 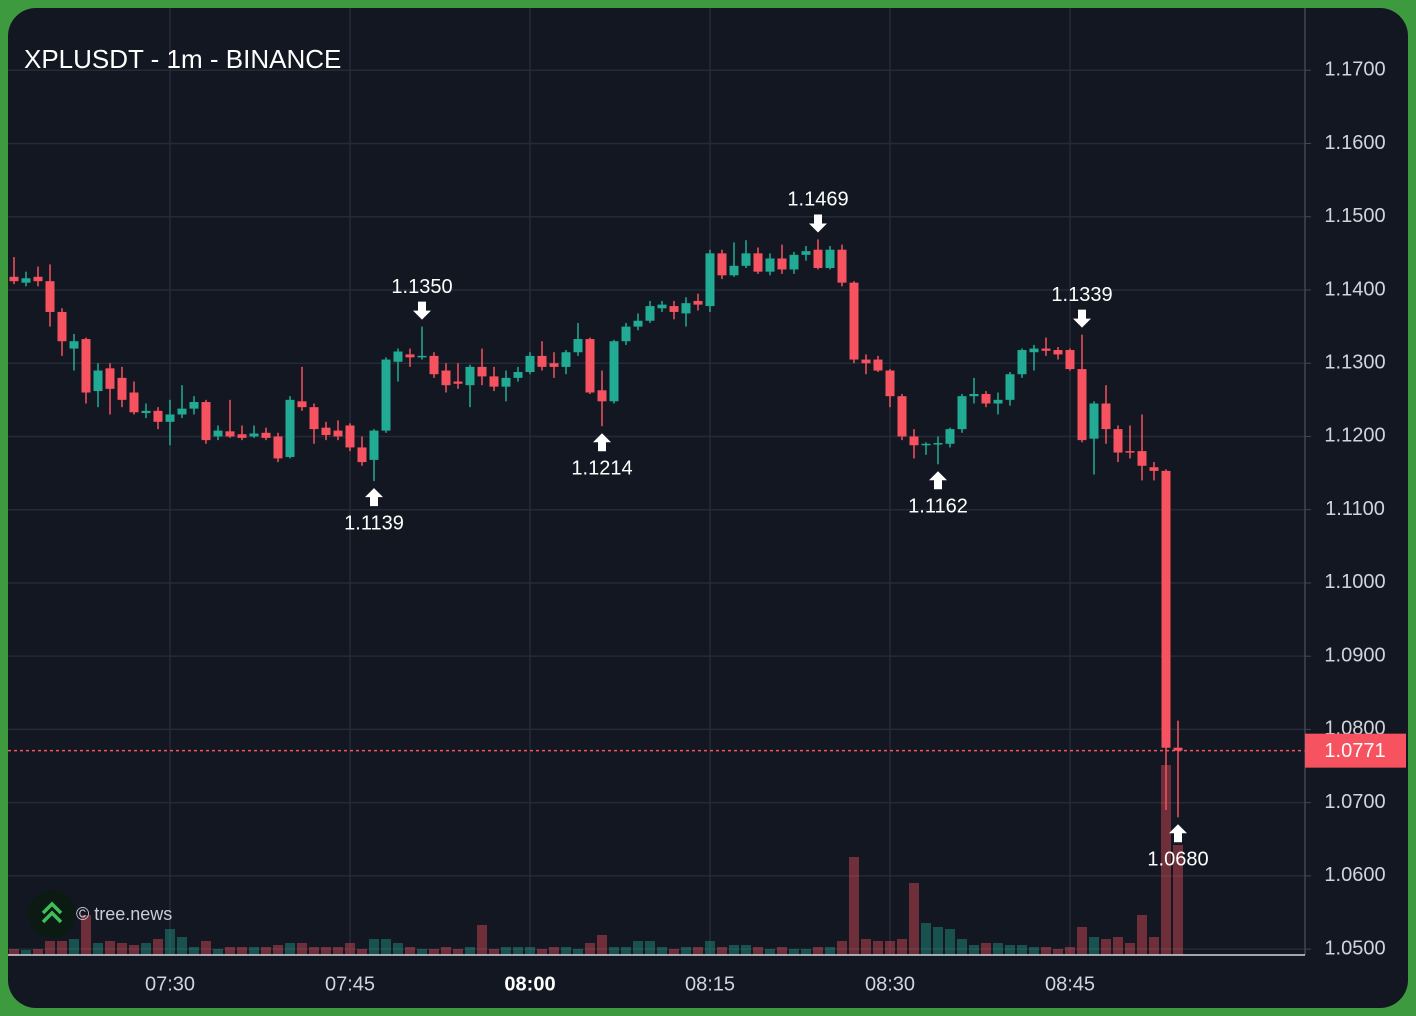 What do you see at coordinates (1354, 948) in the screenshot?
I see `y-tick-label: 1.0500` at bounding box center [1354, 948].